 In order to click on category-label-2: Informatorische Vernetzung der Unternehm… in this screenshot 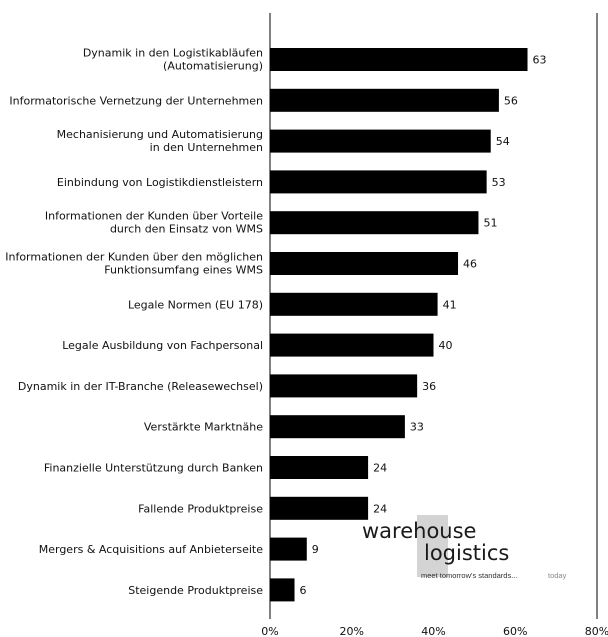, I will do `click(136, 100)`.